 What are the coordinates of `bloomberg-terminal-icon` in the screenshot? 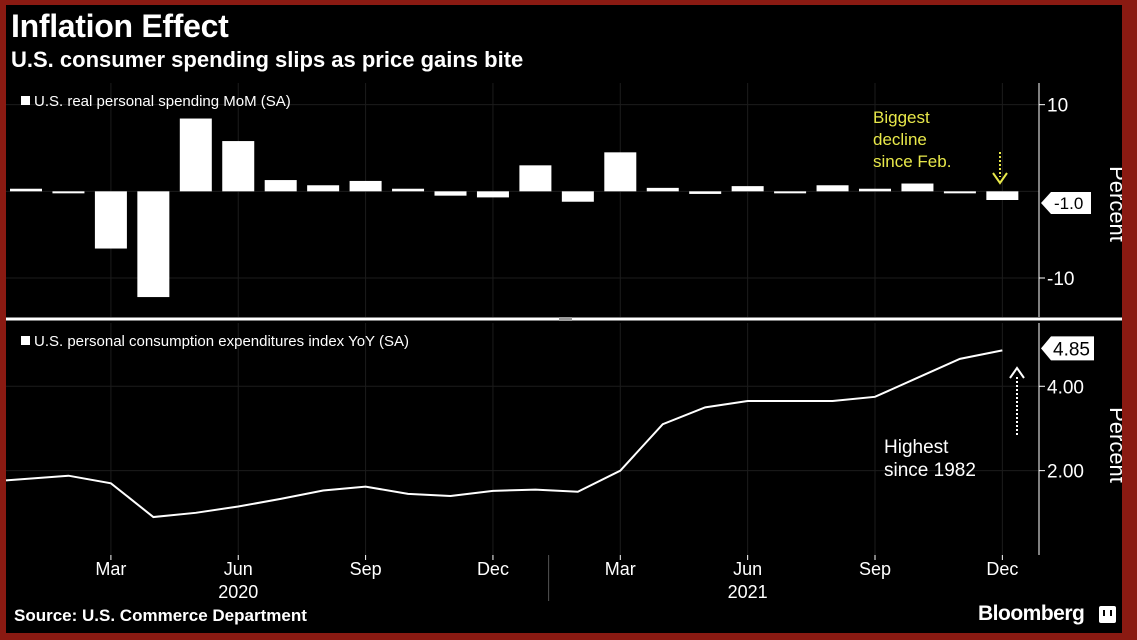 It's located at (1107, 614).